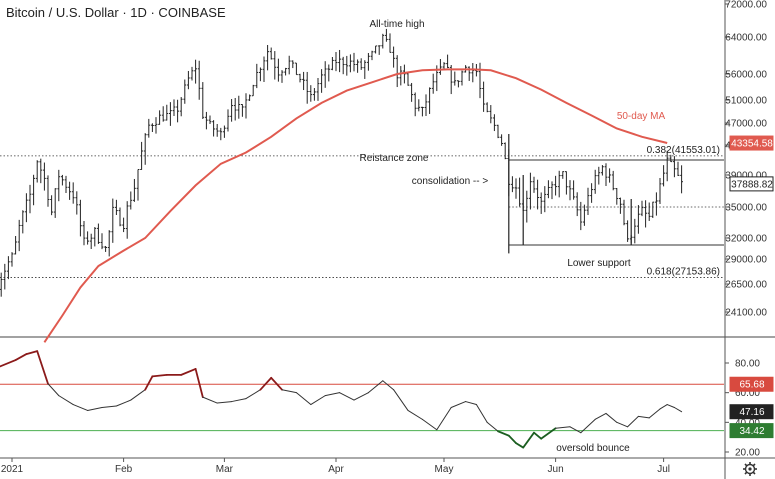 This screenshot has width=775, height=479. Describe the element at coordinates (747, 393) in the screenshot. I see `rsi-tick-label: 60.00` at that location.